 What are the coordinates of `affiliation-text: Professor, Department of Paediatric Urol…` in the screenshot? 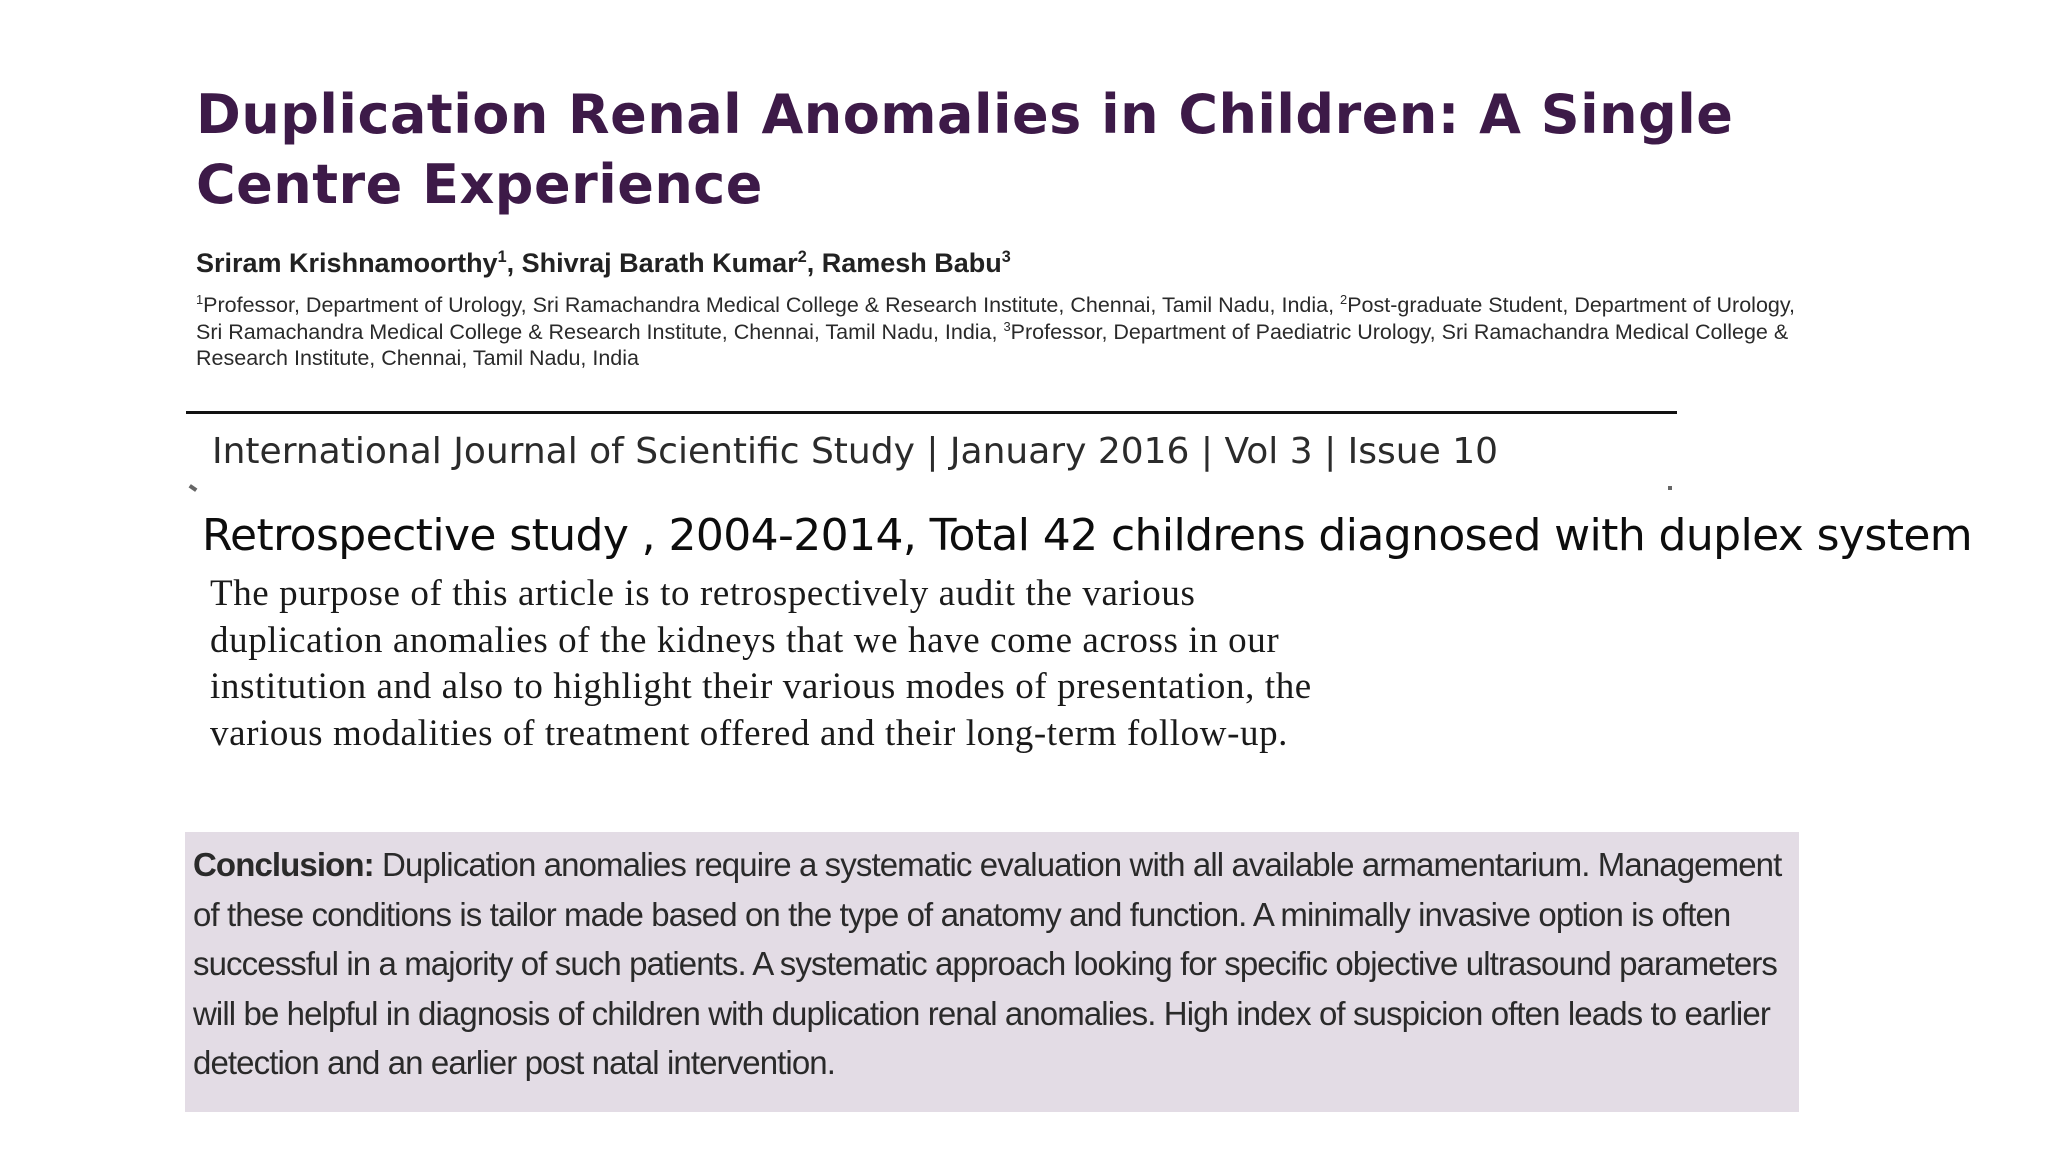 It's located at (992, 345).